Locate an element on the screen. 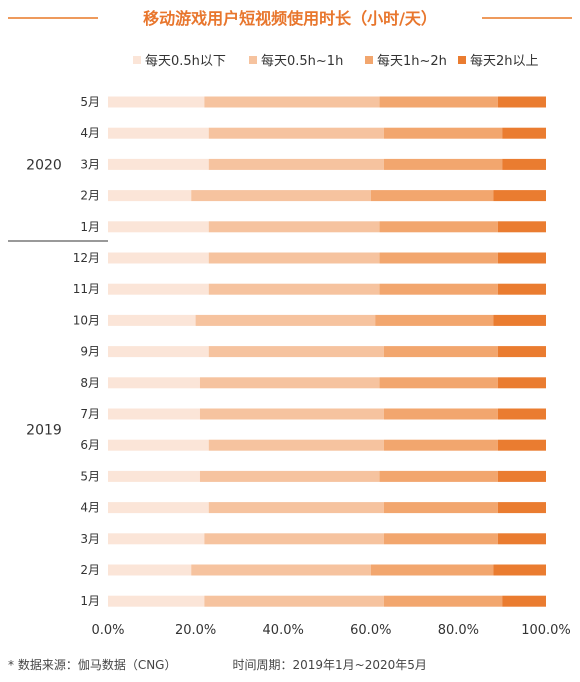 This screenshot has width=580, height=682. y-tick-label-8: 9月 is located at coordinates (90, 352).